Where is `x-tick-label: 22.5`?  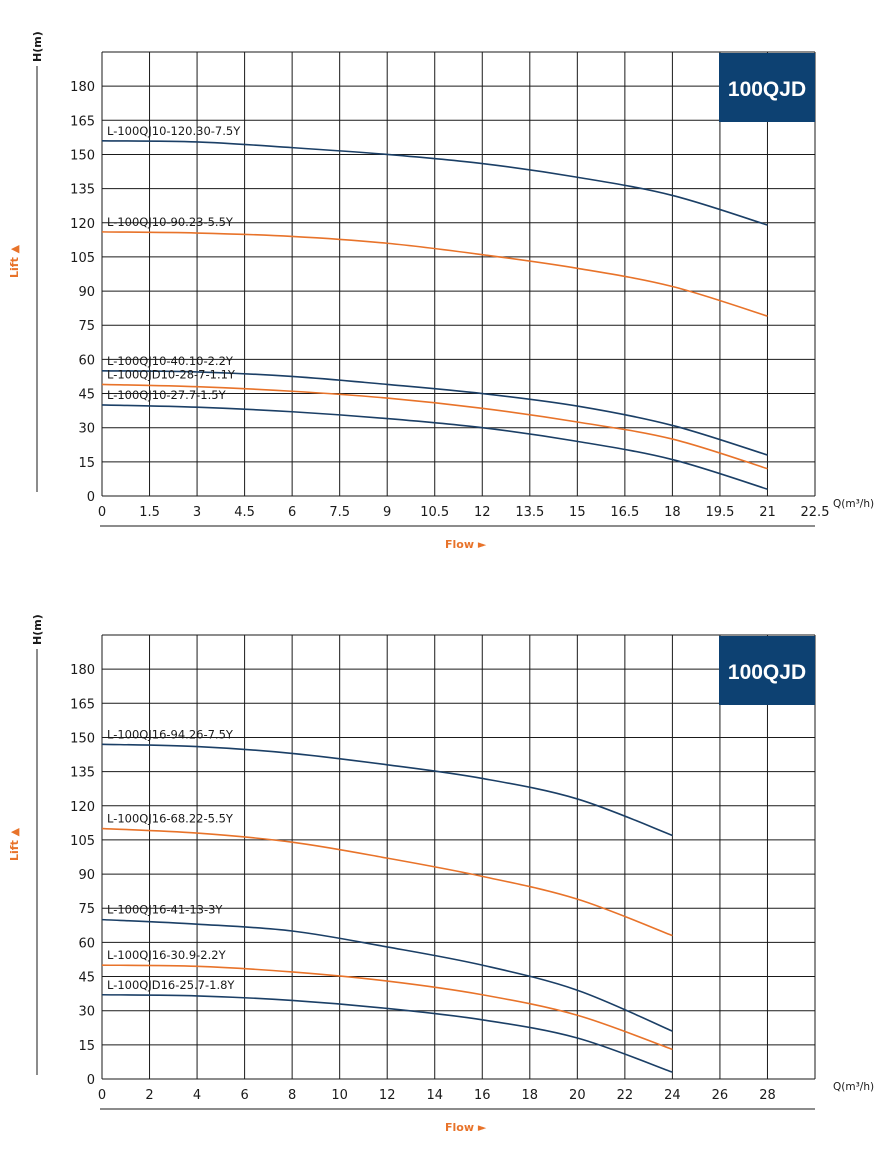
x-tick-label: 22.5 is located at coordinates (815, 512).